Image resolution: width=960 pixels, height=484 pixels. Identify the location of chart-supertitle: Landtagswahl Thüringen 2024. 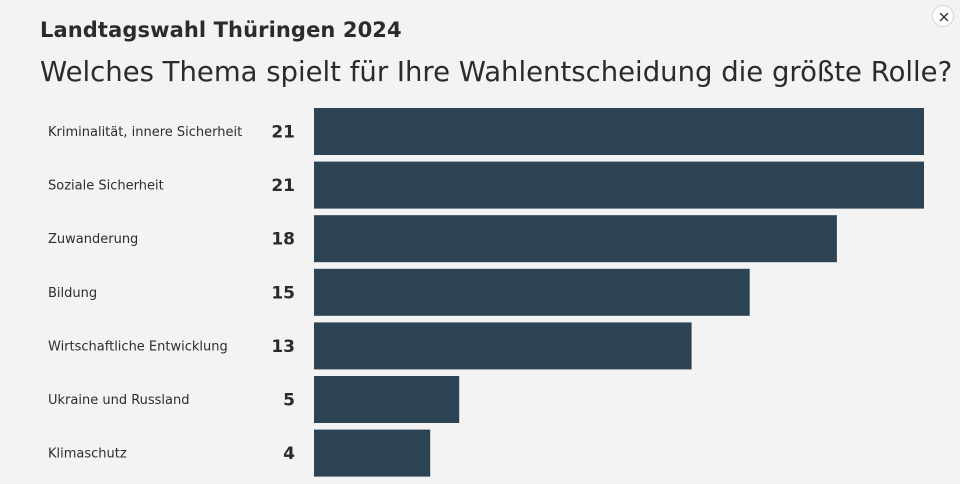
(221, 30).